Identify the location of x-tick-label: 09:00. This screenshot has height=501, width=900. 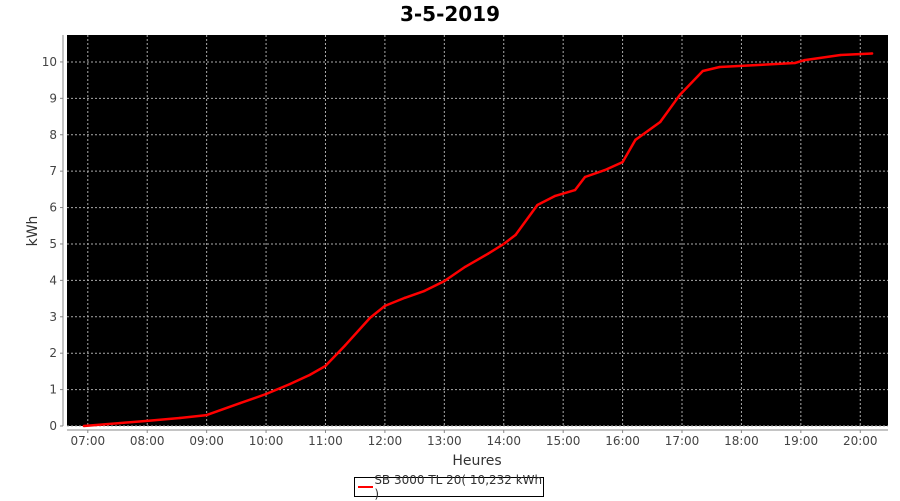
(206, 441).